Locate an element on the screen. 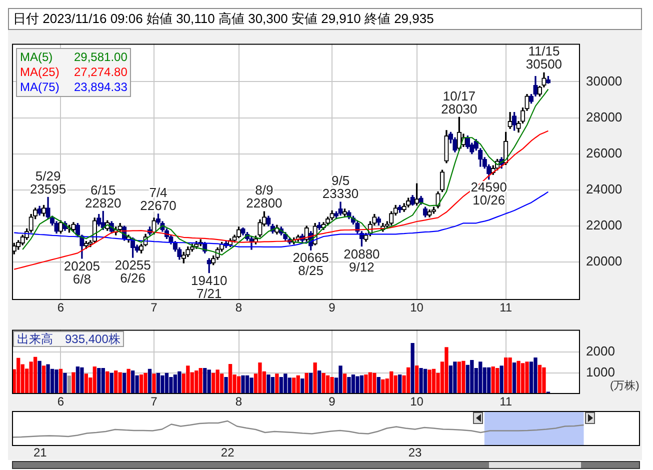 This screenshot has height=470, width=653. y-tick-label: 2000 is located at coordinates (600, 350).